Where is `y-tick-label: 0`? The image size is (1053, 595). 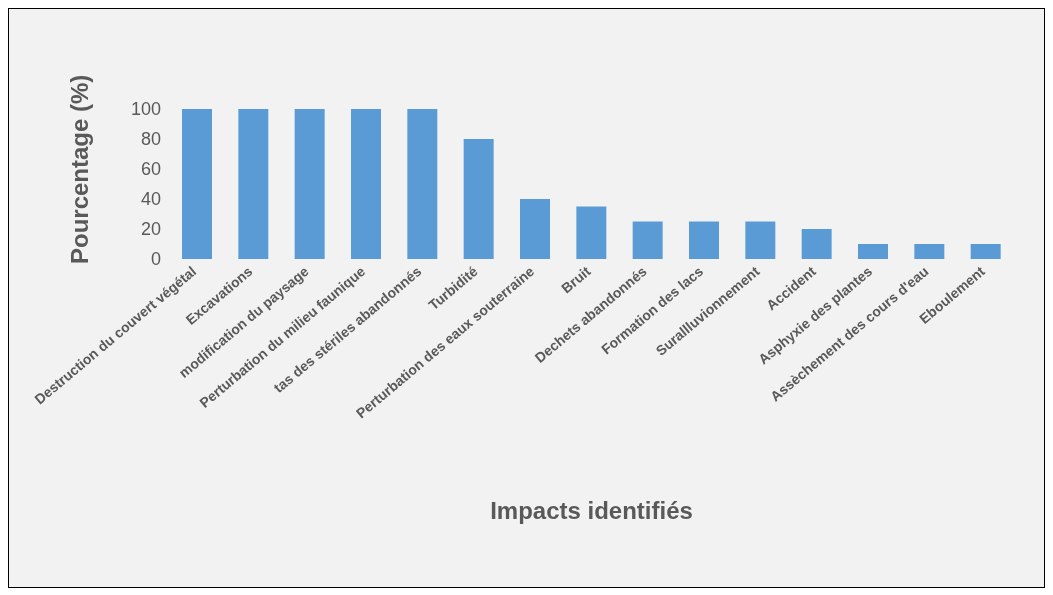
y-tick-label: 0 is located at coordinates (155, 259).